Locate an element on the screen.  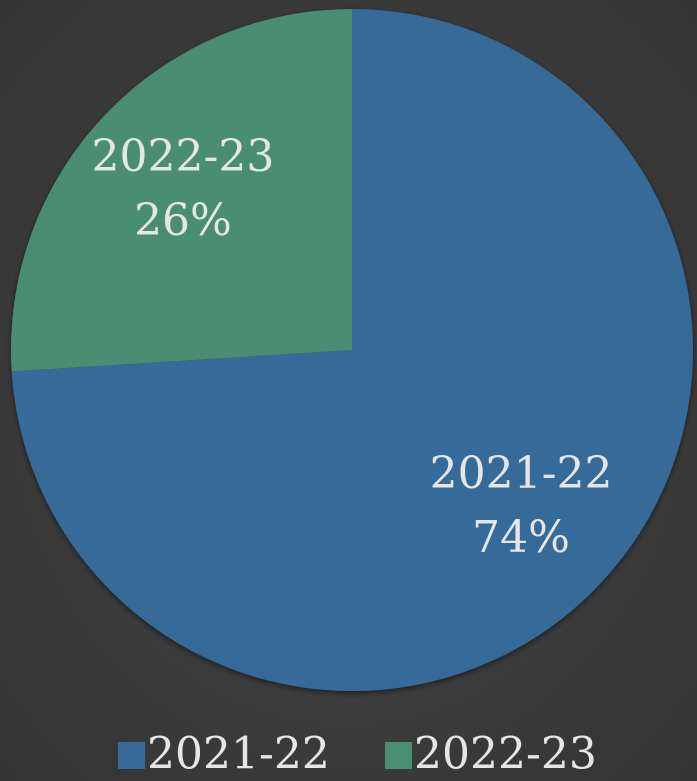
slice-category-label: 2021-22 is located at coordinates (521, 473).